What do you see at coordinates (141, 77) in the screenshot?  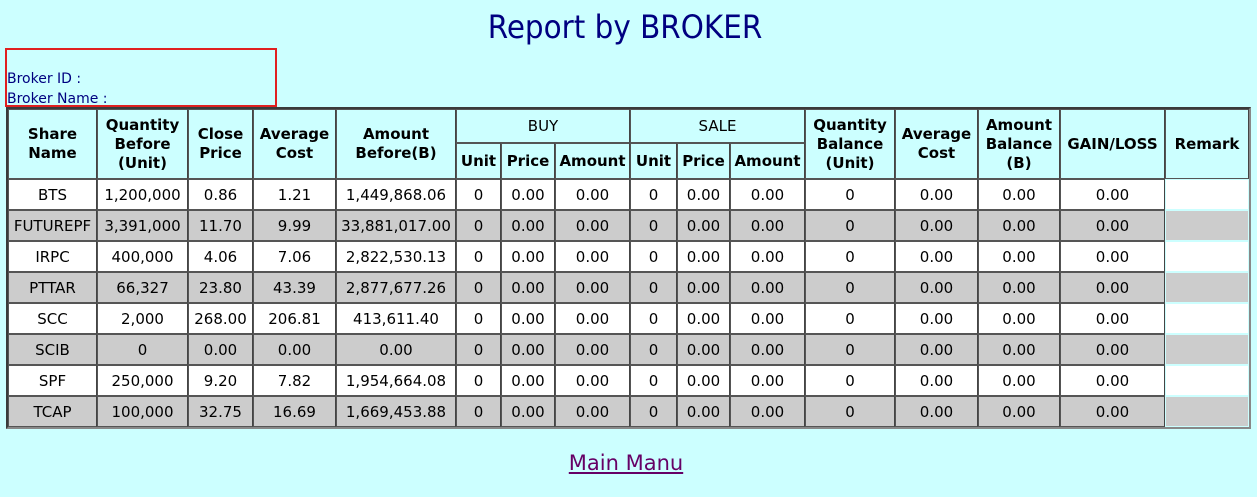 I see `broker-info-highlight-box` at bounding box center [141, 77].